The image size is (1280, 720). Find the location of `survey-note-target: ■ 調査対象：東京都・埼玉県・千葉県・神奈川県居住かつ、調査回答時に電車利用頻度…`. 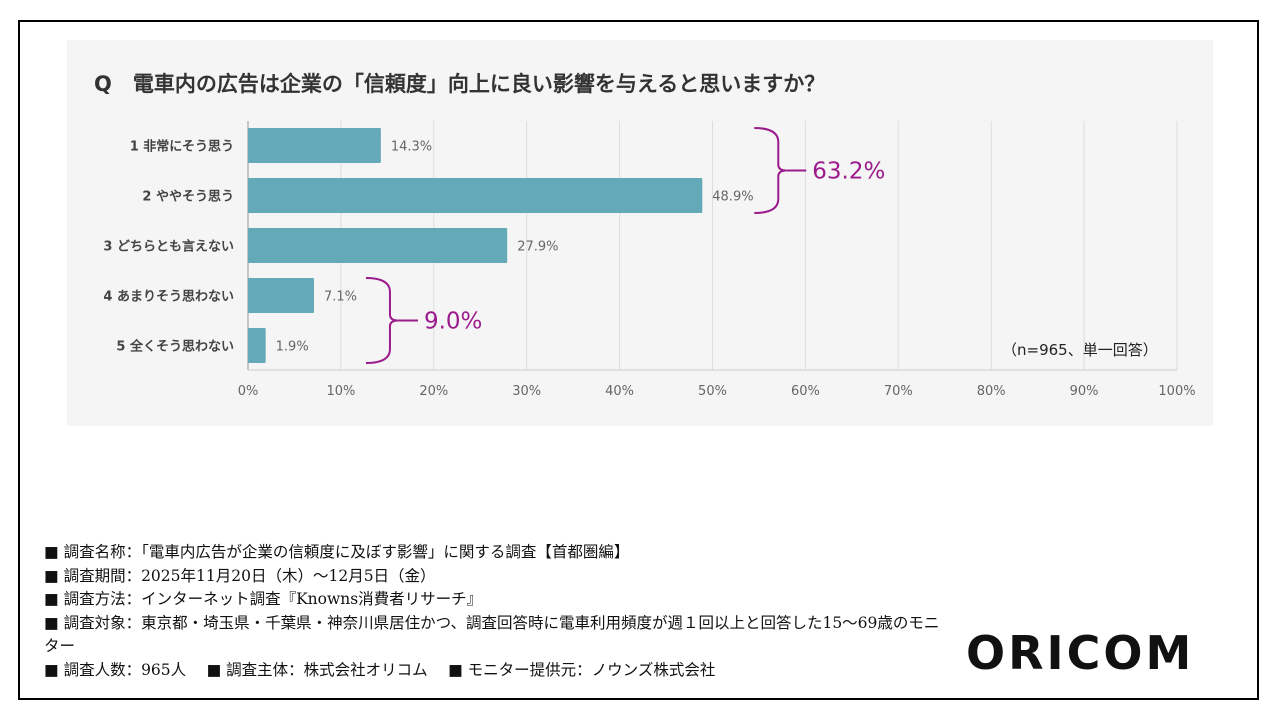

survey-note-target: ■ 調査対象：東京都・埼玉県・千葉県・神奈川県居住かつ、調査回答時に電車利用頻度… is located at coordinates (492, 634).